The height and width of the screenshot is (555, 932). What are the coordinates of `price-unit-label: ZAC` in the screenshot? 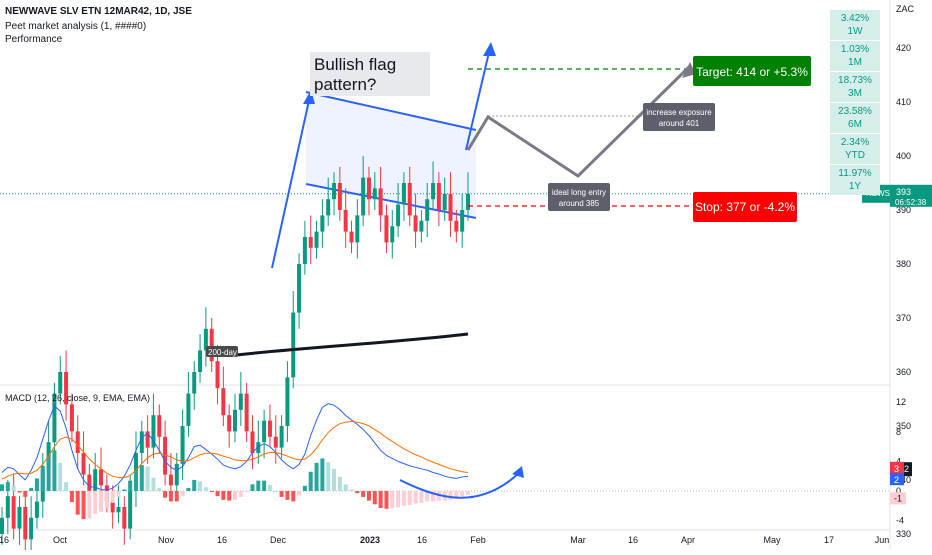 It's located at (905, 9).